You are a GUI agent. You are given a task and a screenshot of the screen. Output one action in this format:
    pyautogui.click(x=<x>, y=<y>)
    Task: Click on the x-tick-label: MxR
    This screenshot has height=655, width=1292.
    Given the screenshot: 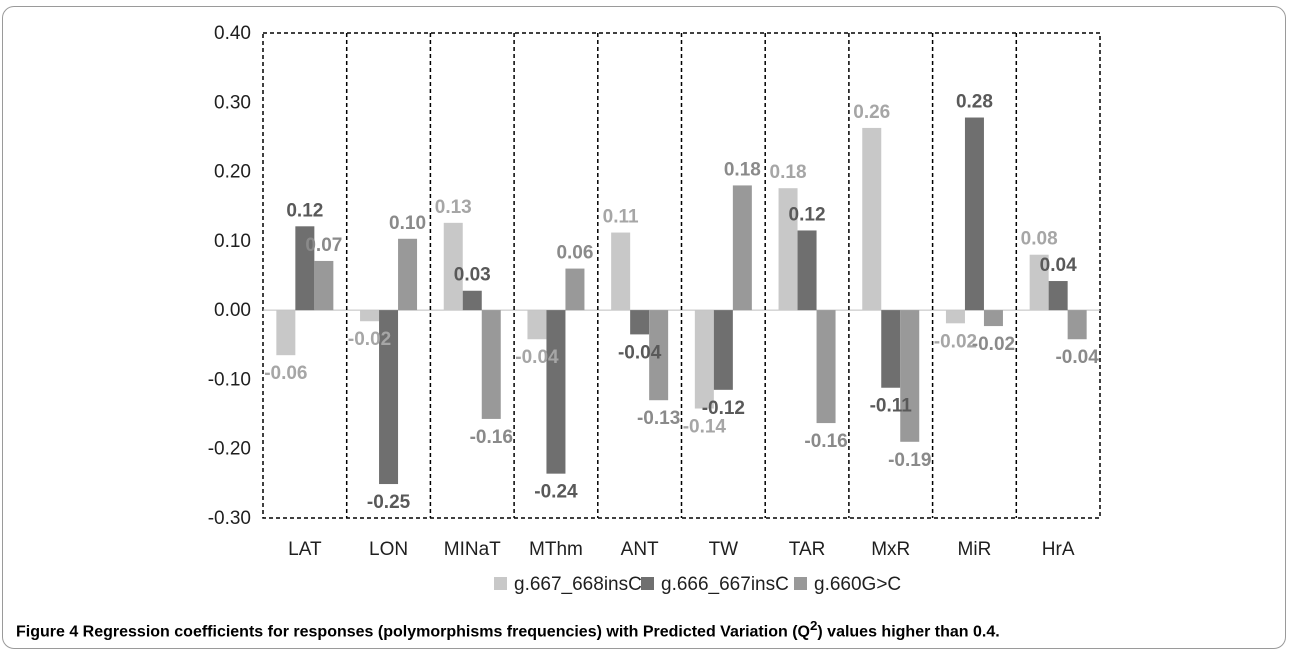 What is the action you would take?
    pyautogui.click(x=890, y=549)
    